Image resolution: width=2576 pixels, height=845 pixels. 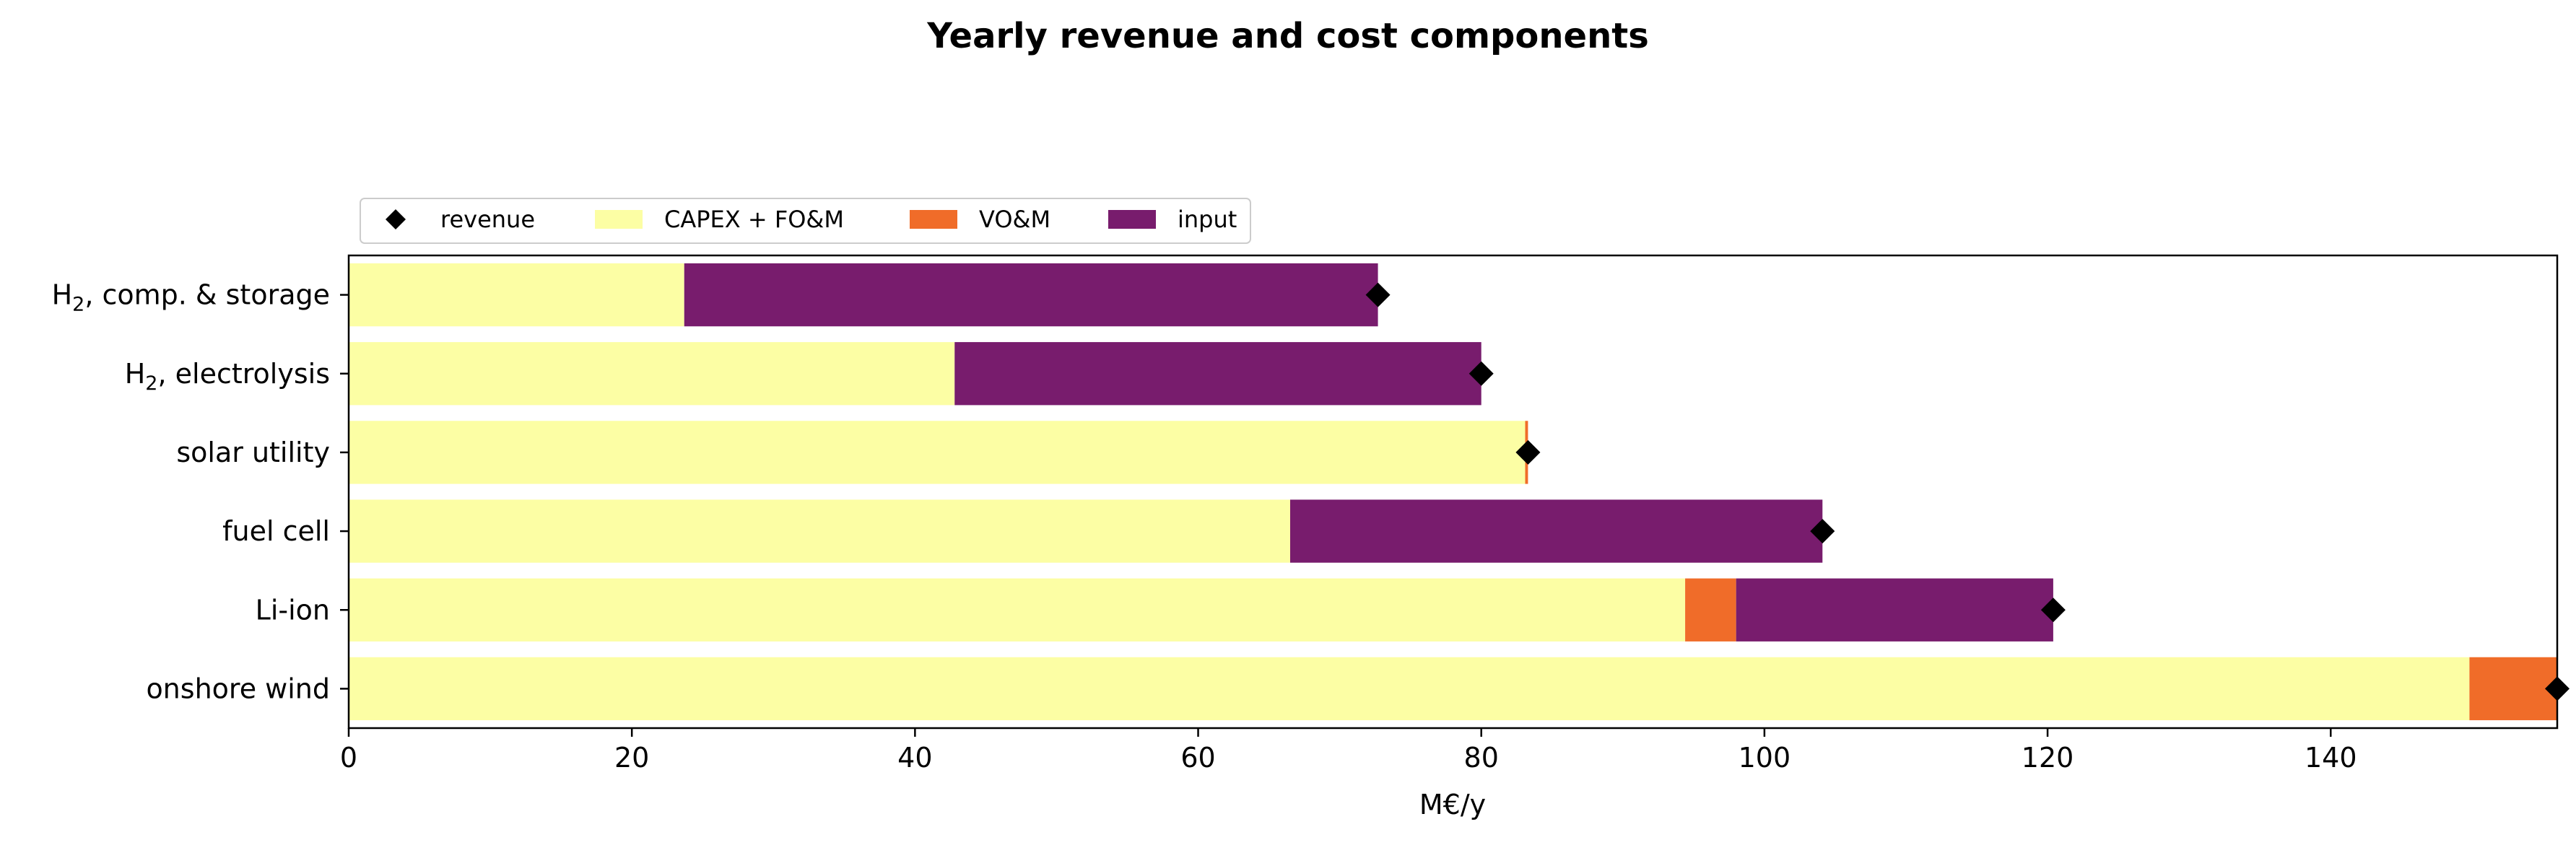 I want to click on y-tick-label-0: H2, comp. & storage, so click(x=191, y=297).